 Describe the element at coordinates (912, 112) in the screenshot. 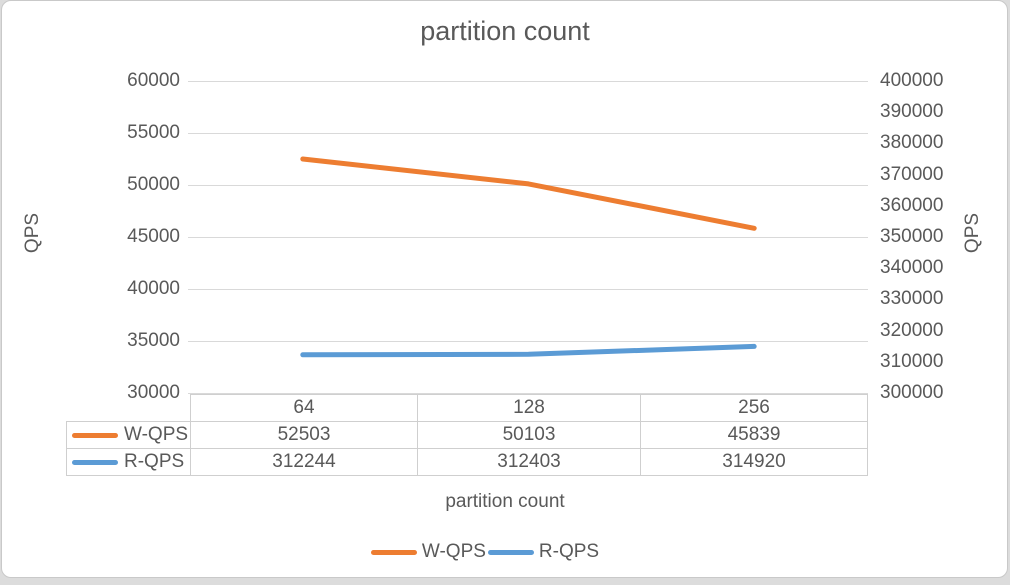

I see `right-axis-tick-label: 390000` at that location.